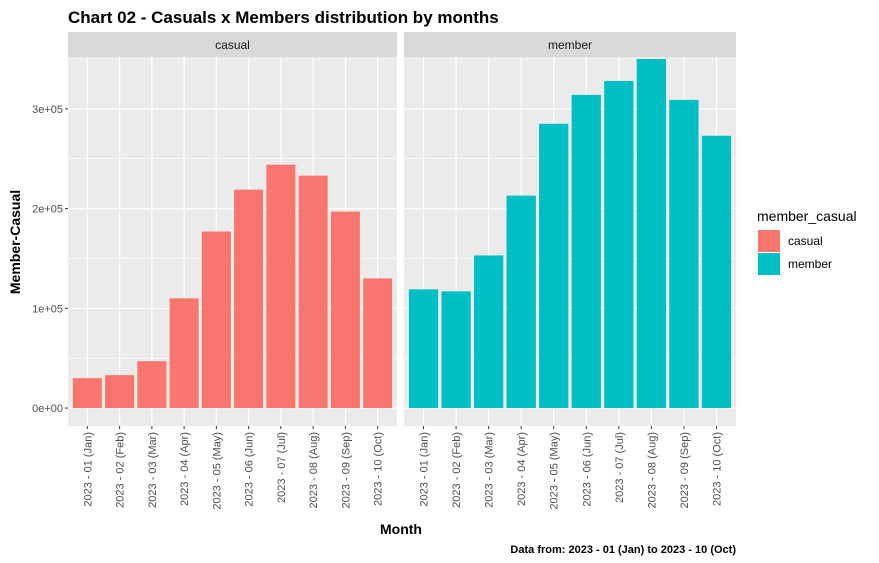 The image size is (879, 563). What do you see at coordinates (769, 264) in the screenshot?
I see `legend-key-member` at bounding box center [769, 264].